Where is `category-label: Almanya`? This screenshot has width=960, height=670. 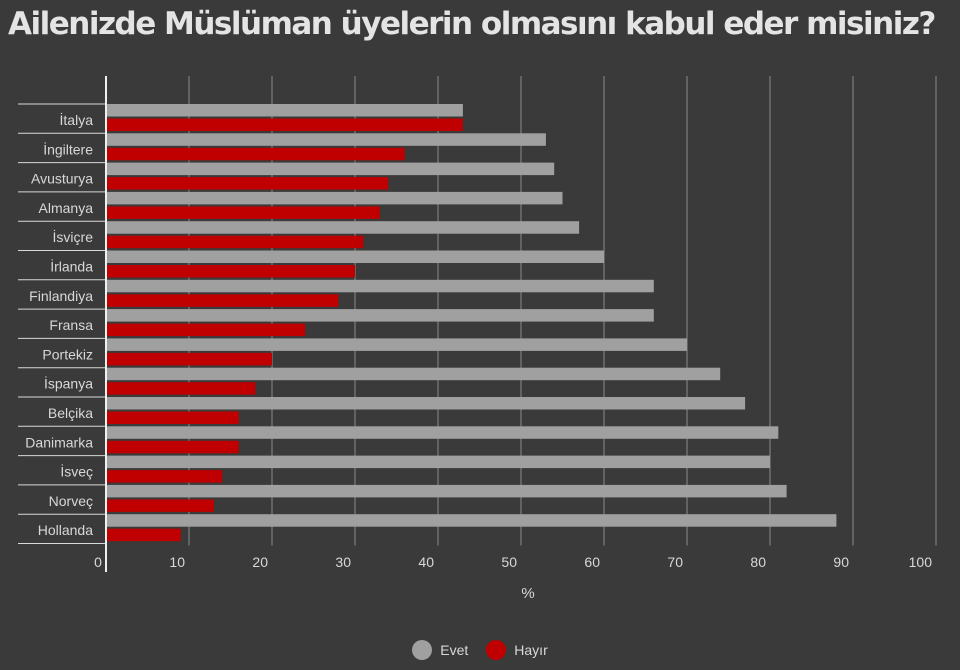
category-label: Almanya is located at coordinates (66, 208).